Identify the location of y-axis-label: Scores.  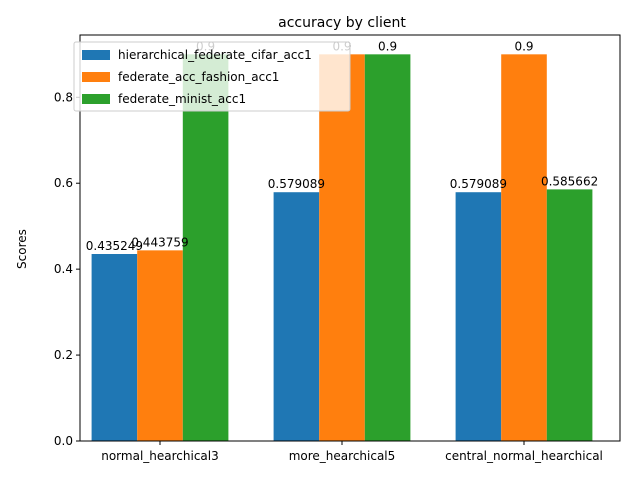
(22, 249).